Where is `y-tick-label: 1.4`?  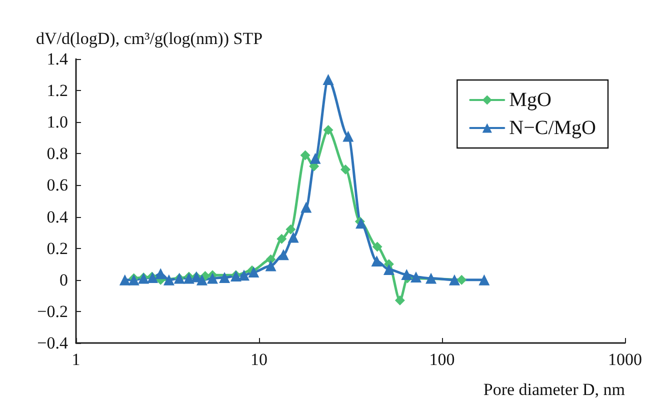 y-tick-label: 1.4 is located at coordinates (57, 59).